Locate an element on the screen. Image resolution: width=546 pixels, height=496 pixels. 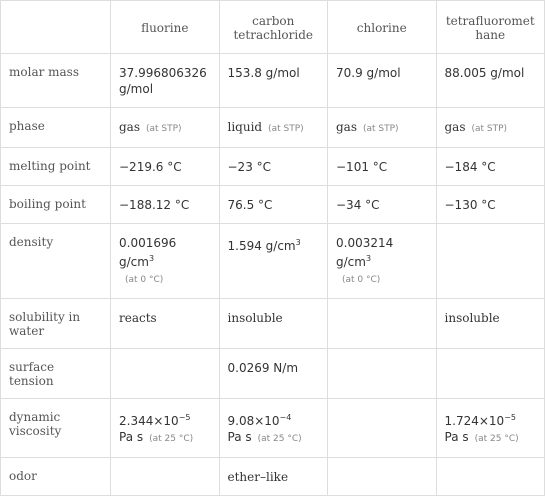
value-text: −34 °C is located at coordinates (358, 205).